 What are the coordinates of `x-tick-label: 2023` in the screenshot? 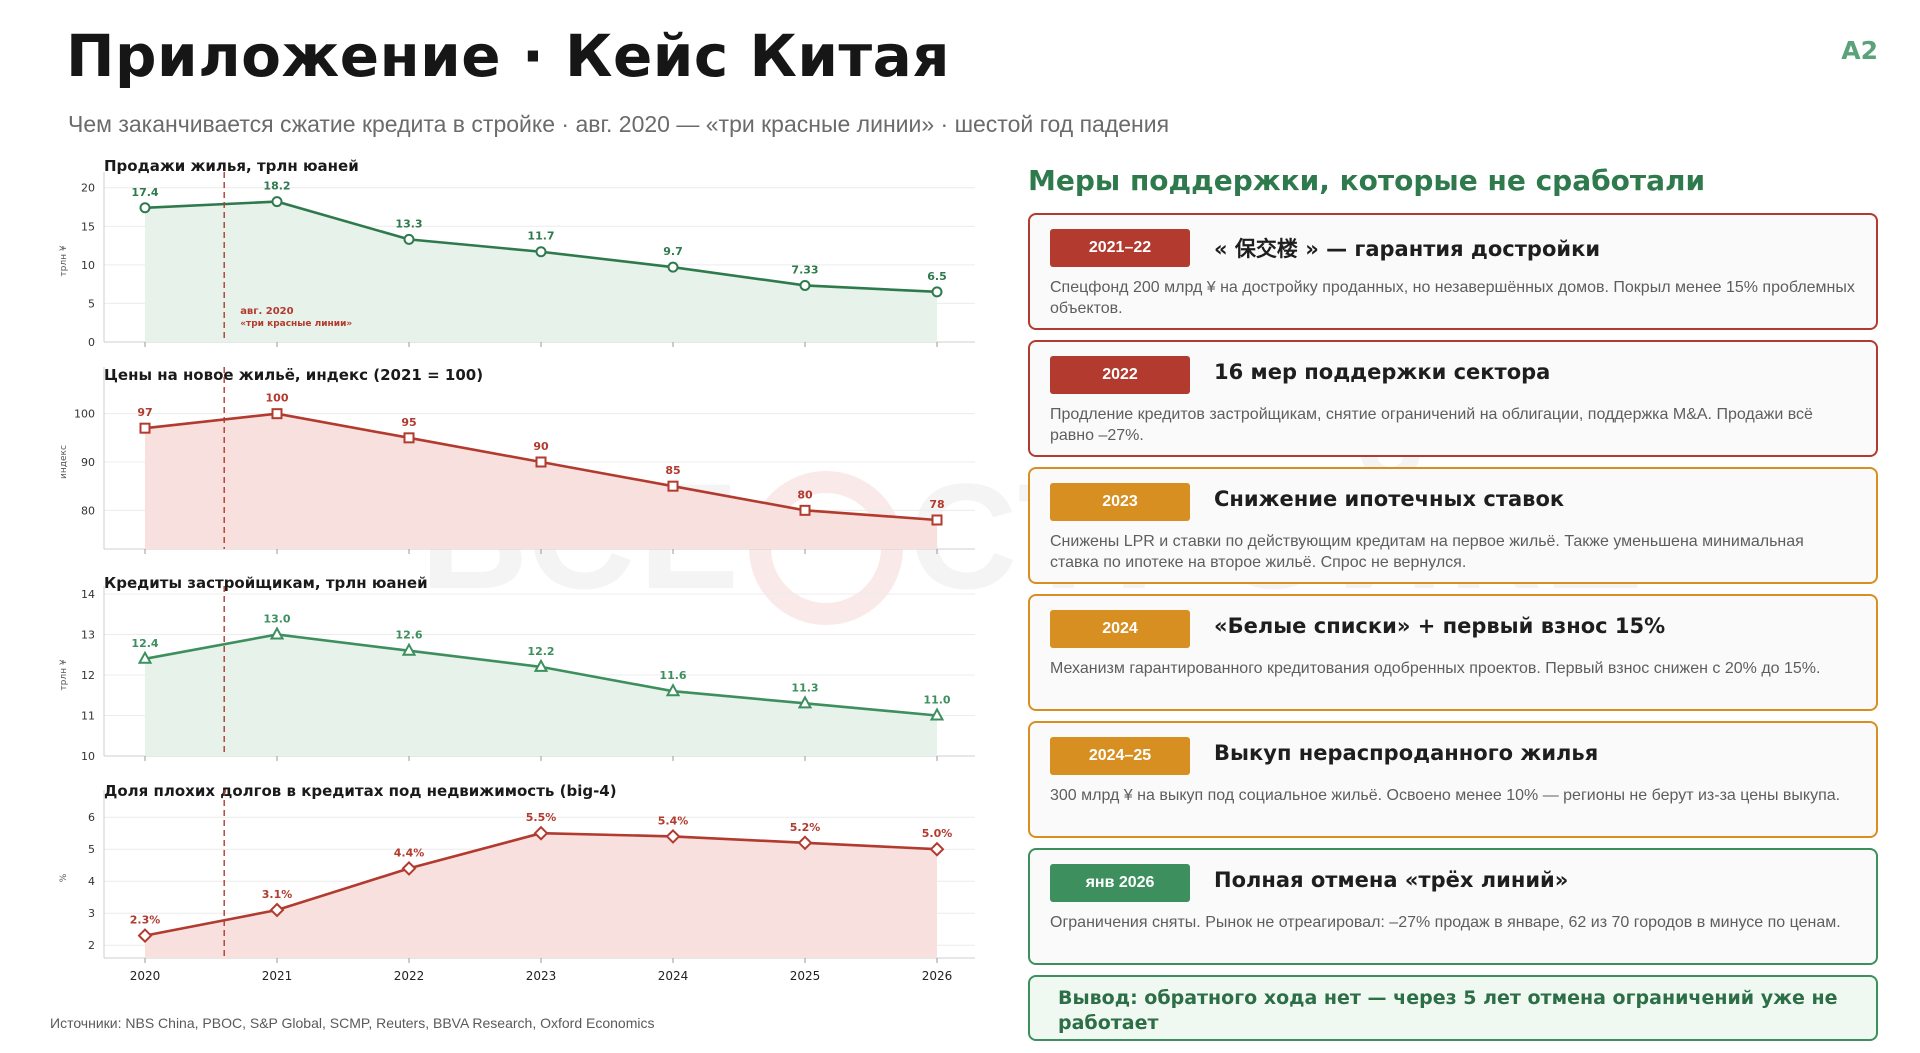 It's located at (541, 976).